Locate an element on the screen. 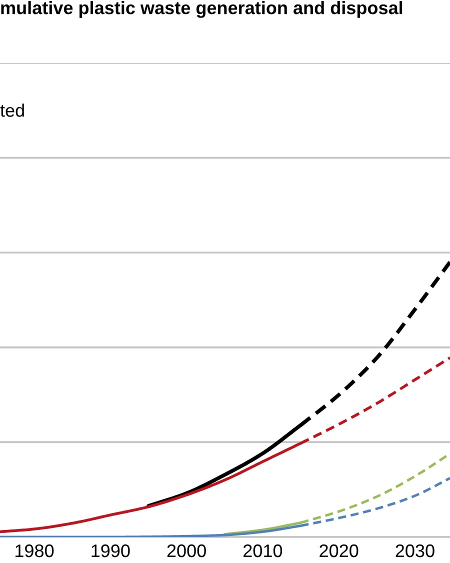  x-tick-label: 2000 is located at coordinates (186, 551).